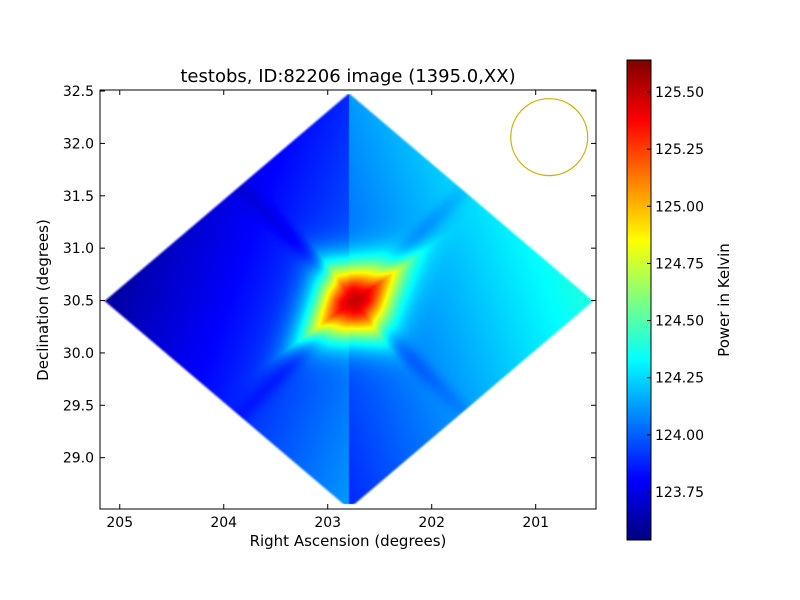 The image size is (800, 600). I want to click on x-tick-label: 204, so click(223, 523).